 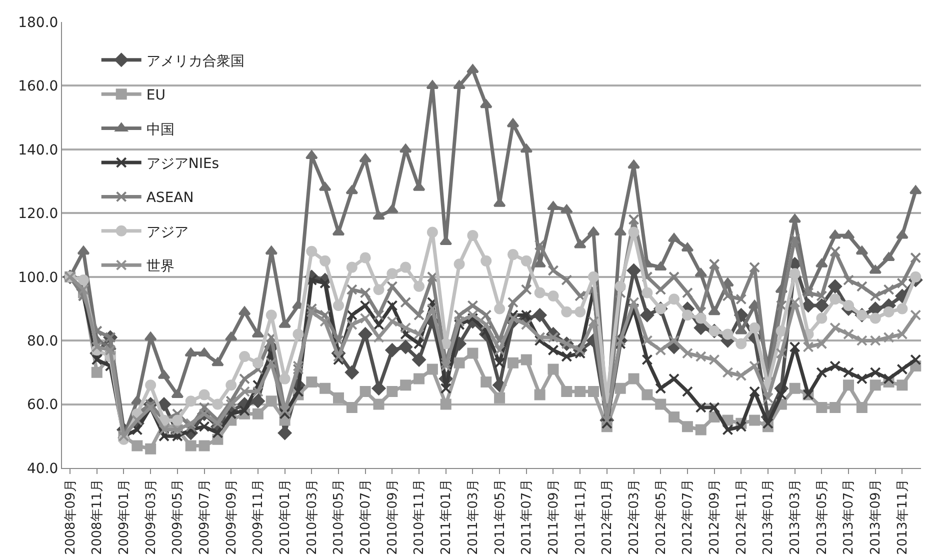 What do you see at coordinates (661, 517) in the screenshot?
I see `x-tick-label: 2012年05月` at bounding box center [661, 517].